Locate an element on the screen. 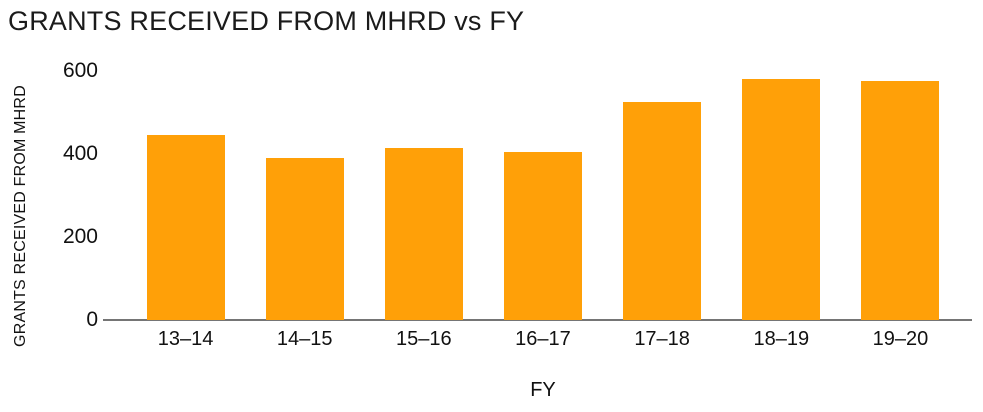 The width and height of the screenshot is (983, 412). x-tick-label-14–15: 14–15 is located at coordinates (304, 339).